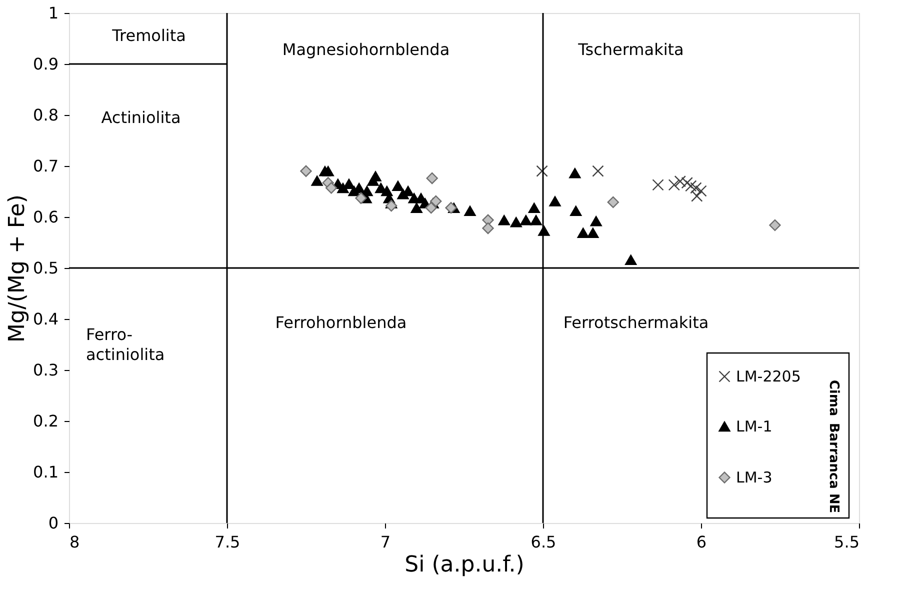  Describe the element at coordinates (45, 64) in the screenshot. I see `y-tick-label: 0.9` at that location.